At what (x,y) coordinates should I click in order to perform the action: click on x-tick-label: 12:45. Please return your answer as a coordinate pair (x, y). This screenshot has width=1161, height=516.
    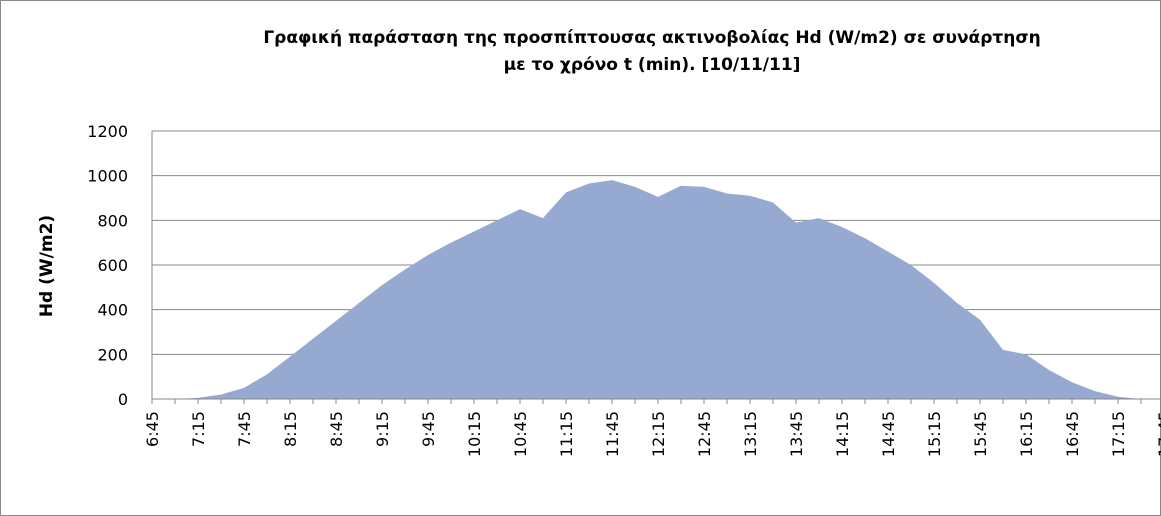
    Looking at the image, I should click on (704, 434).